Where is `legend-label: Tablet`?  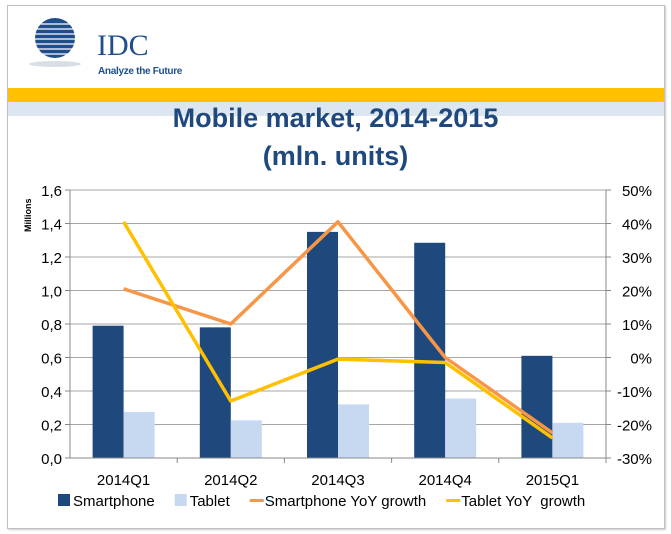 legend-label: Tablet is located at coordinates (210, 501).